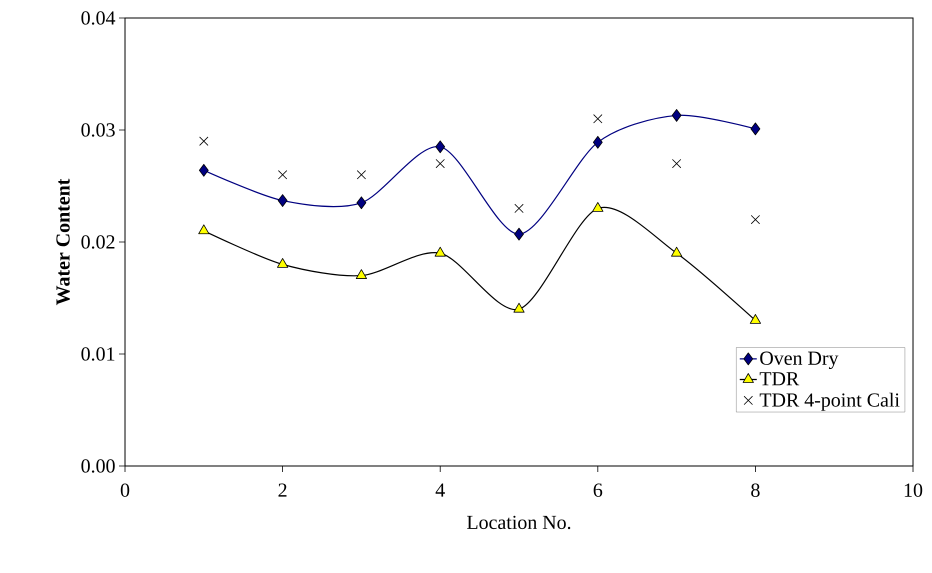  I want to click on y-tick-label: 0.03, so click(98, 130).